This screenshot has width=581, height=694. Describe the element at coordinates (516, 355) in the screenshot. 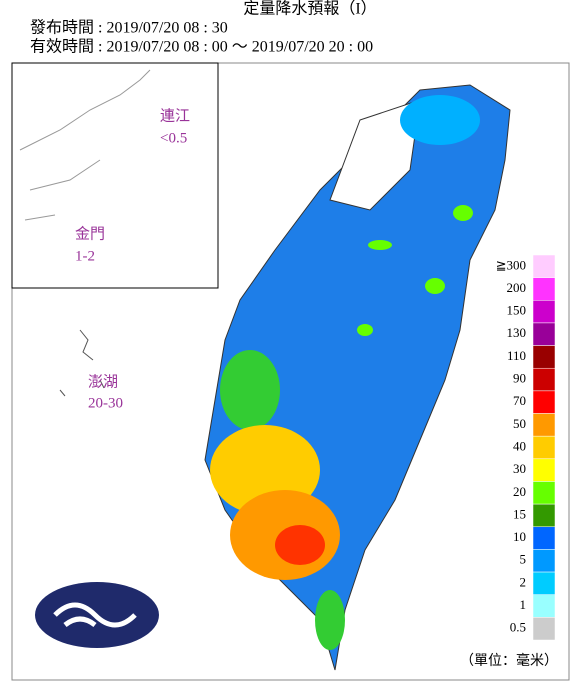

I see `legend-label: 110` at that location.